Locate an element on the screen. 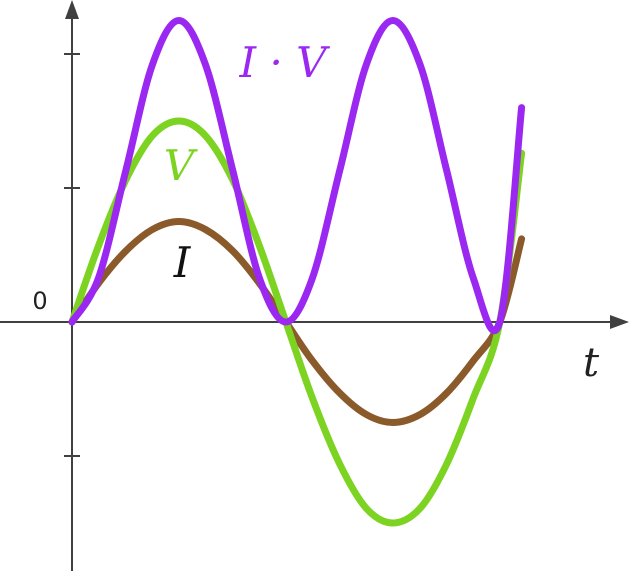  series-label-IV: I · V is located at coordinates (285, 62).